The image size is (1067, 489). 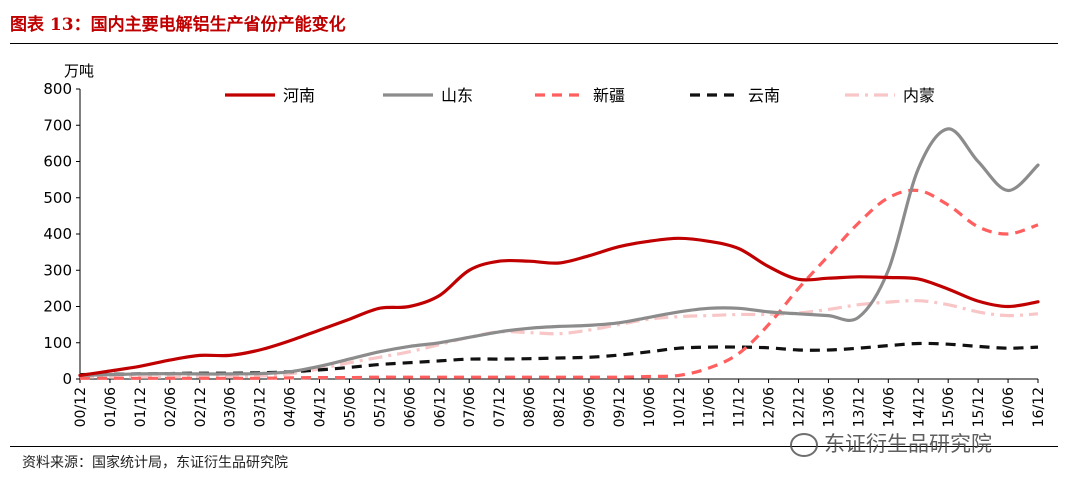 What do you see at coordinates (919, 95) in the screenshot?
I see `legend-label-5: 内蒙` at bounding box center [919, 95].